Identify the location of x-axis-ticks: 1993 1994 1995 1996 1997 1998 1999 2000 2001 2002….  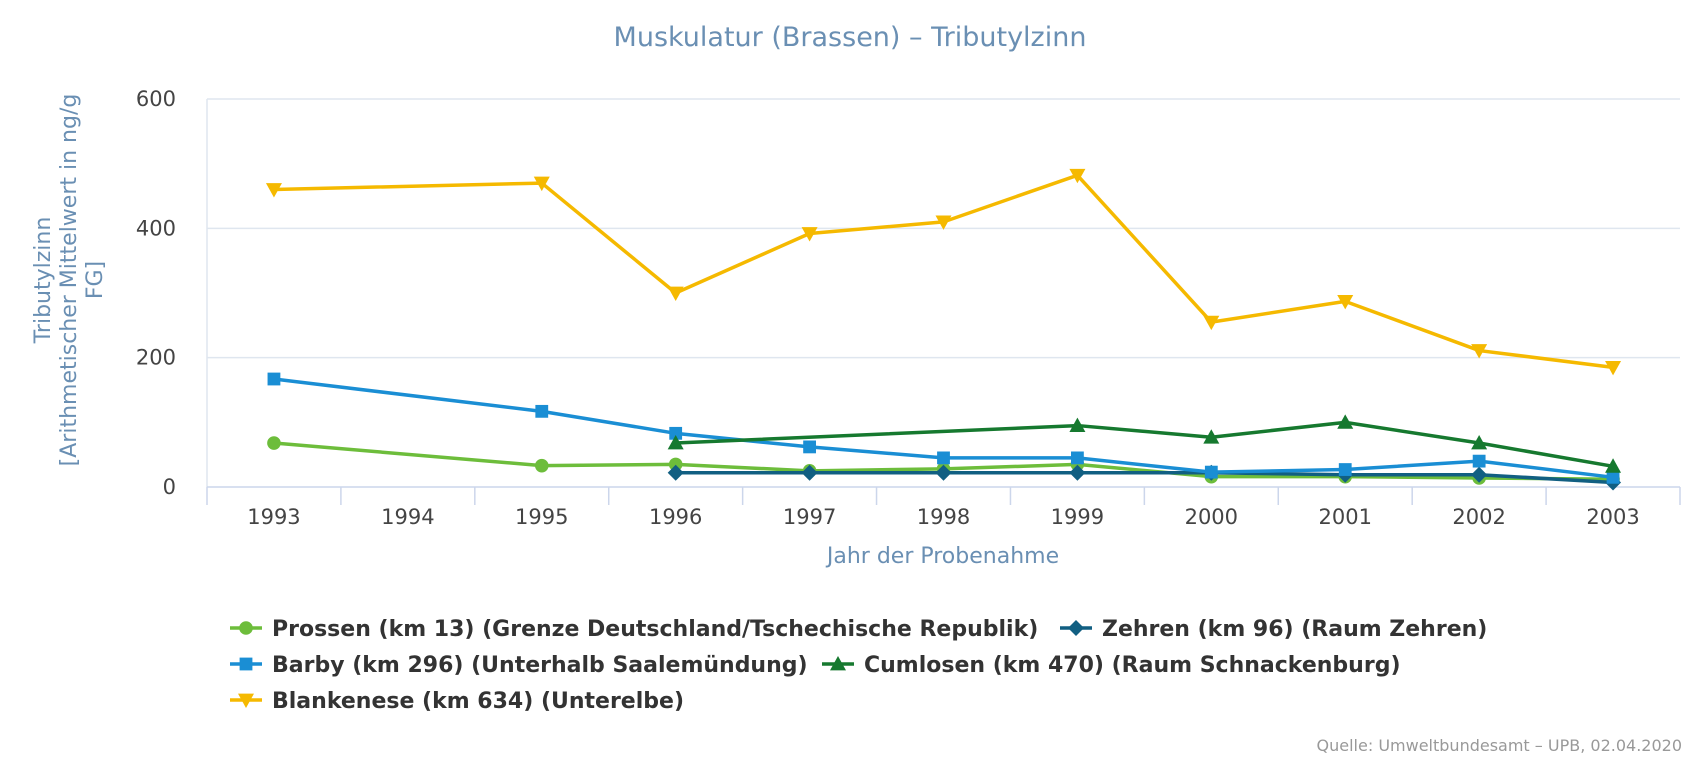
(943, 517).